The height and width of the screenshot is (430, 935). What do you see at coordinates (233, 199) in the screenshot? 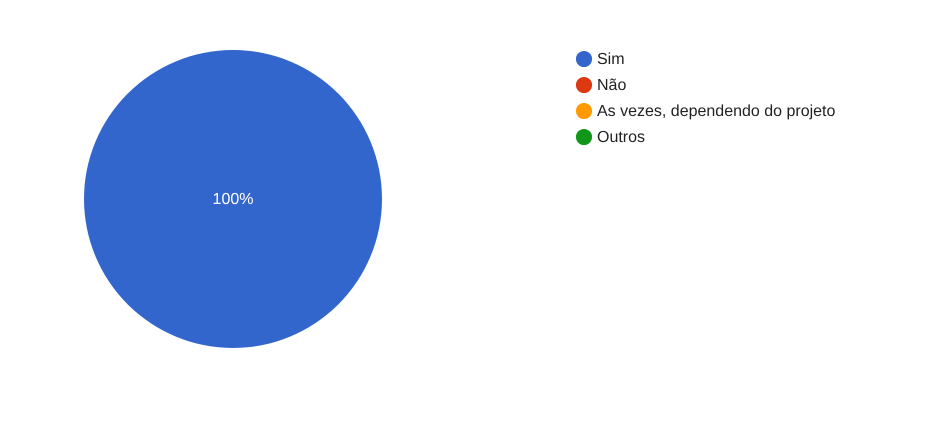
I see `data-label: 100%` at bounding box center [233, 199].